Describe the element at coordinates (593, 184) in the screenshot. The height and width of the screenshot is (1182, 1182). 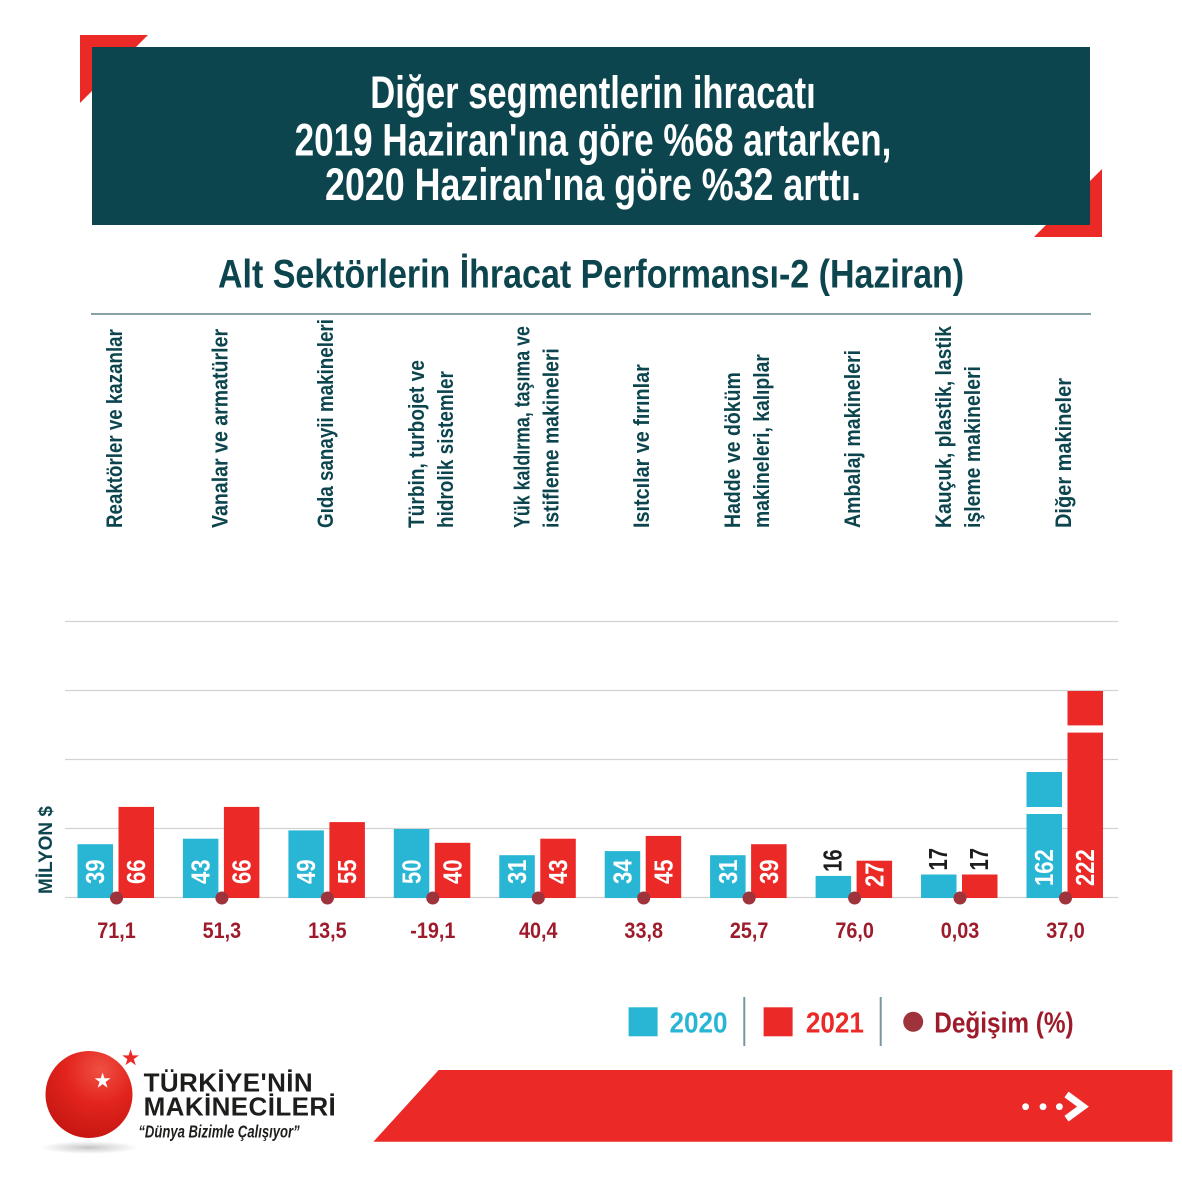
I see `svg-text:2020 Haziran'ına göre %32 artt: 2020 Haziran'ına göre %32 arttı.` at that location.